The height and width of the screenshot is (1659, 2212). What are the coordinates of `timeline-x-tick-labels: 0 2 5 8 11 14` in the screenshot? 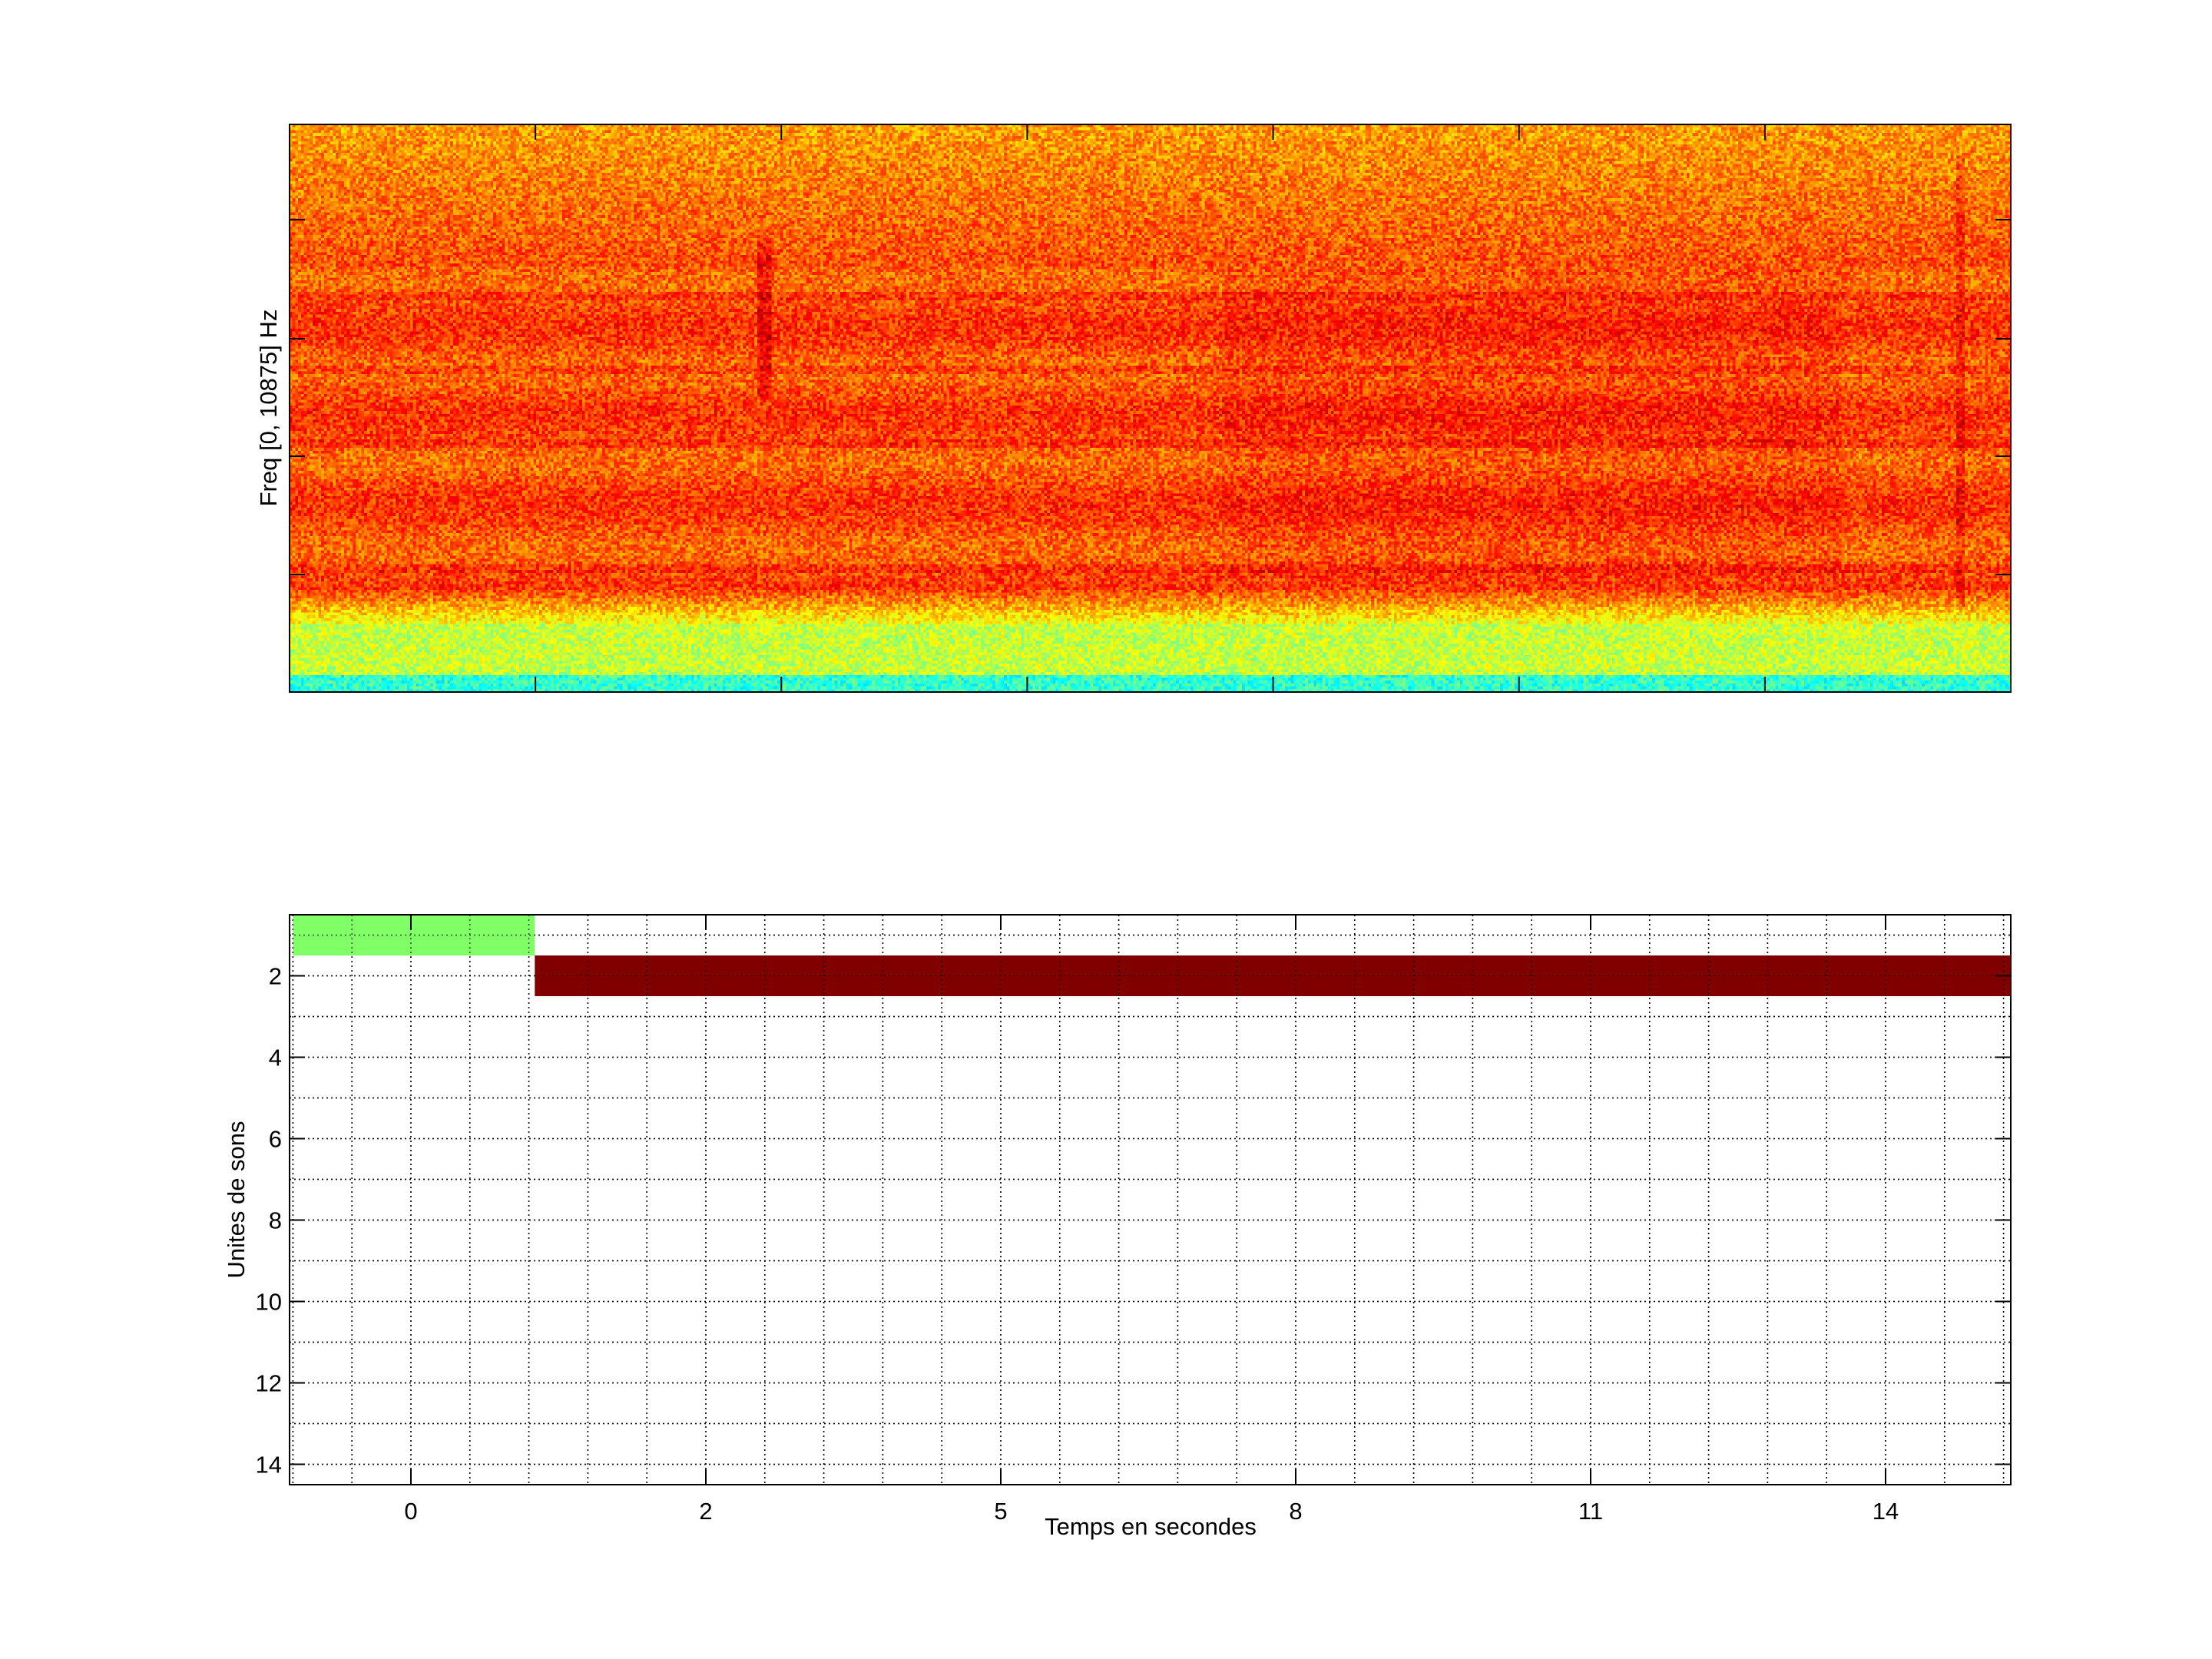 It's located at (1151, 1512).